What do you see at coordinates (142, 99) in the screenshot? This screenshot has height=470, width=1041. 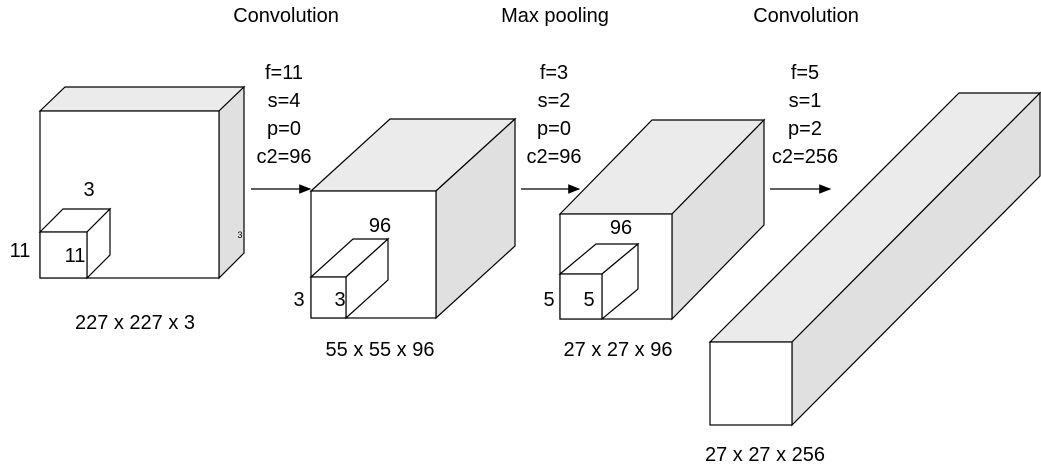 I see `volume-input-top-face` at bounding box center [142, 99].